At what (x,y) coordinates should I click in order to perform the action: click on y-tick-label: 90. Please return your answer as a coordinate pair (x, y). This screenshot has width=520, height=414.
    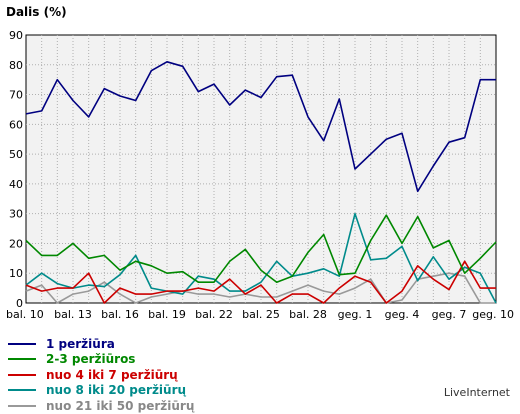
    Looking at the image, I should click on (16, 35).